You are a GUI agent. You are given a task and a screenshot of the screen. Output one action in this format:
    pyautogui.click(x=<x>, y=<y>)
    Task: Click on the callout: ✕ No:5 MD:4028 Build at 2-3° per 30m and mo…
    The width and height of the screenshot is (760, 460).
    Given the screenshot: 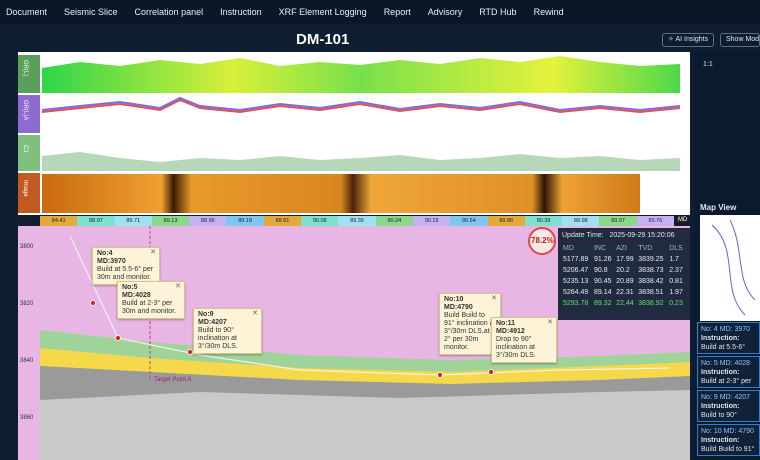 What is the action you would take?
    pyautogui.click(x=151, y=300)
    